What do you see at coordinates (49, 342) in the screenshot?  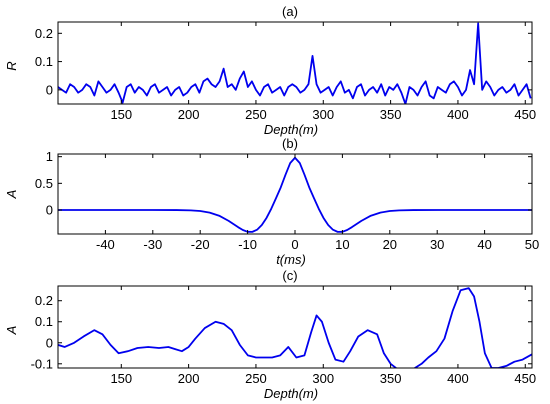 I see `panel-c-ytick-label: 0` at bounding box center [49, 342].